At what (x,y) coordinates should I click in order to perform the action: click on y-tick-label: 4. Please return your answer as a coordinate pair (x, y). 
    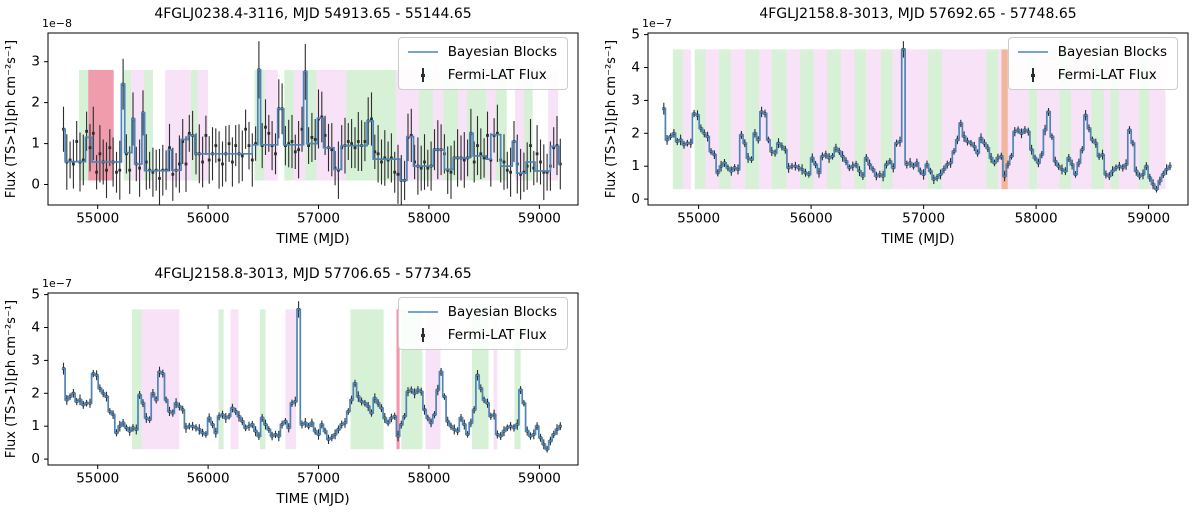
    Looking at the image, I should click on (635, 68).